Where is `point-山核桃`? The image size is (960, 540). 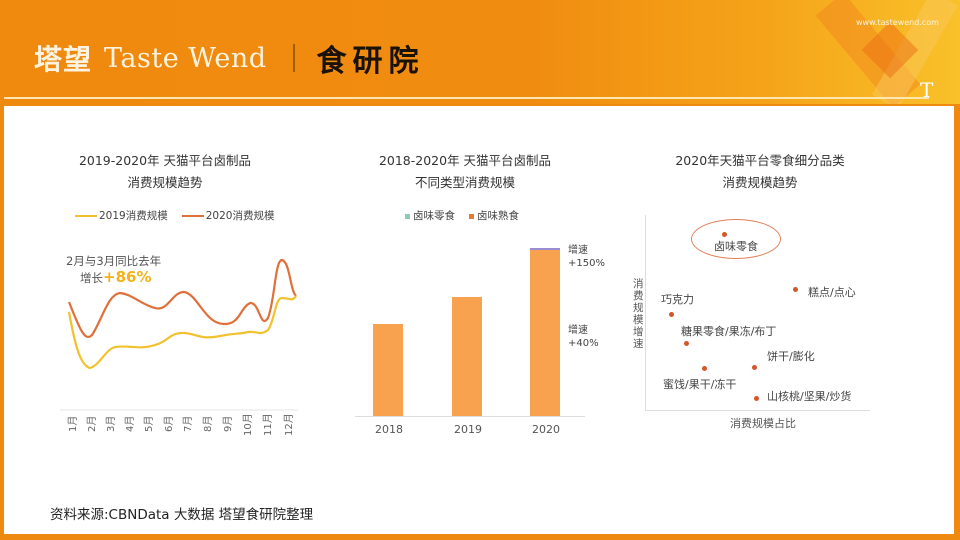
point-山核桃 is located at coordinates (756, 398).